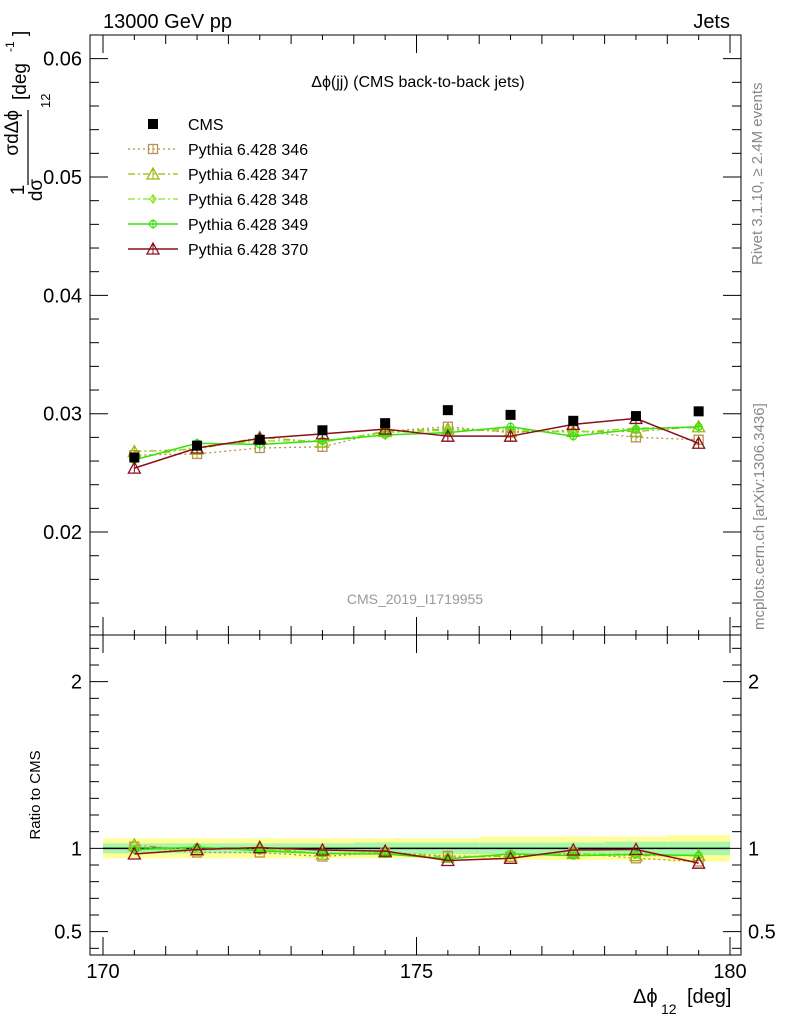 This screenshot has height=1024, width=786. I want to click on ylabel-subscript: 12, so click(45, 101).